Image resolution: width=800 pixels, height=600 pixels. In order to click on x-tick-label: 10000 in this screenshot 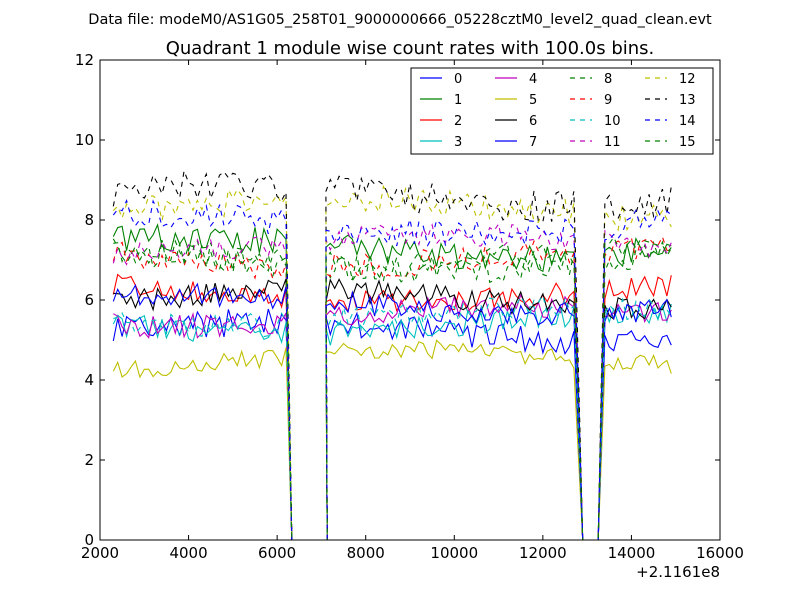, I will do `click(454, 553)`.